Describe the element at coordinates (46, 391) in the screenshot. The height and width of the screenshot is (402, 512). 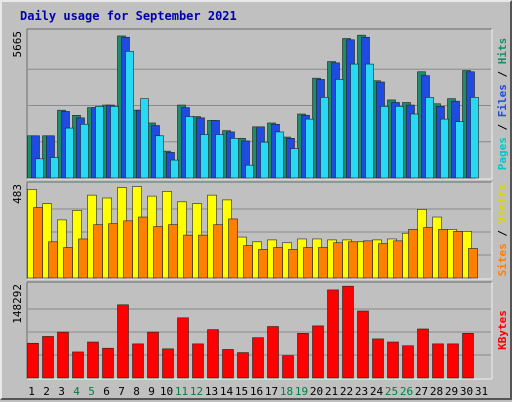
I see `x-tick-label: 2` at that location.